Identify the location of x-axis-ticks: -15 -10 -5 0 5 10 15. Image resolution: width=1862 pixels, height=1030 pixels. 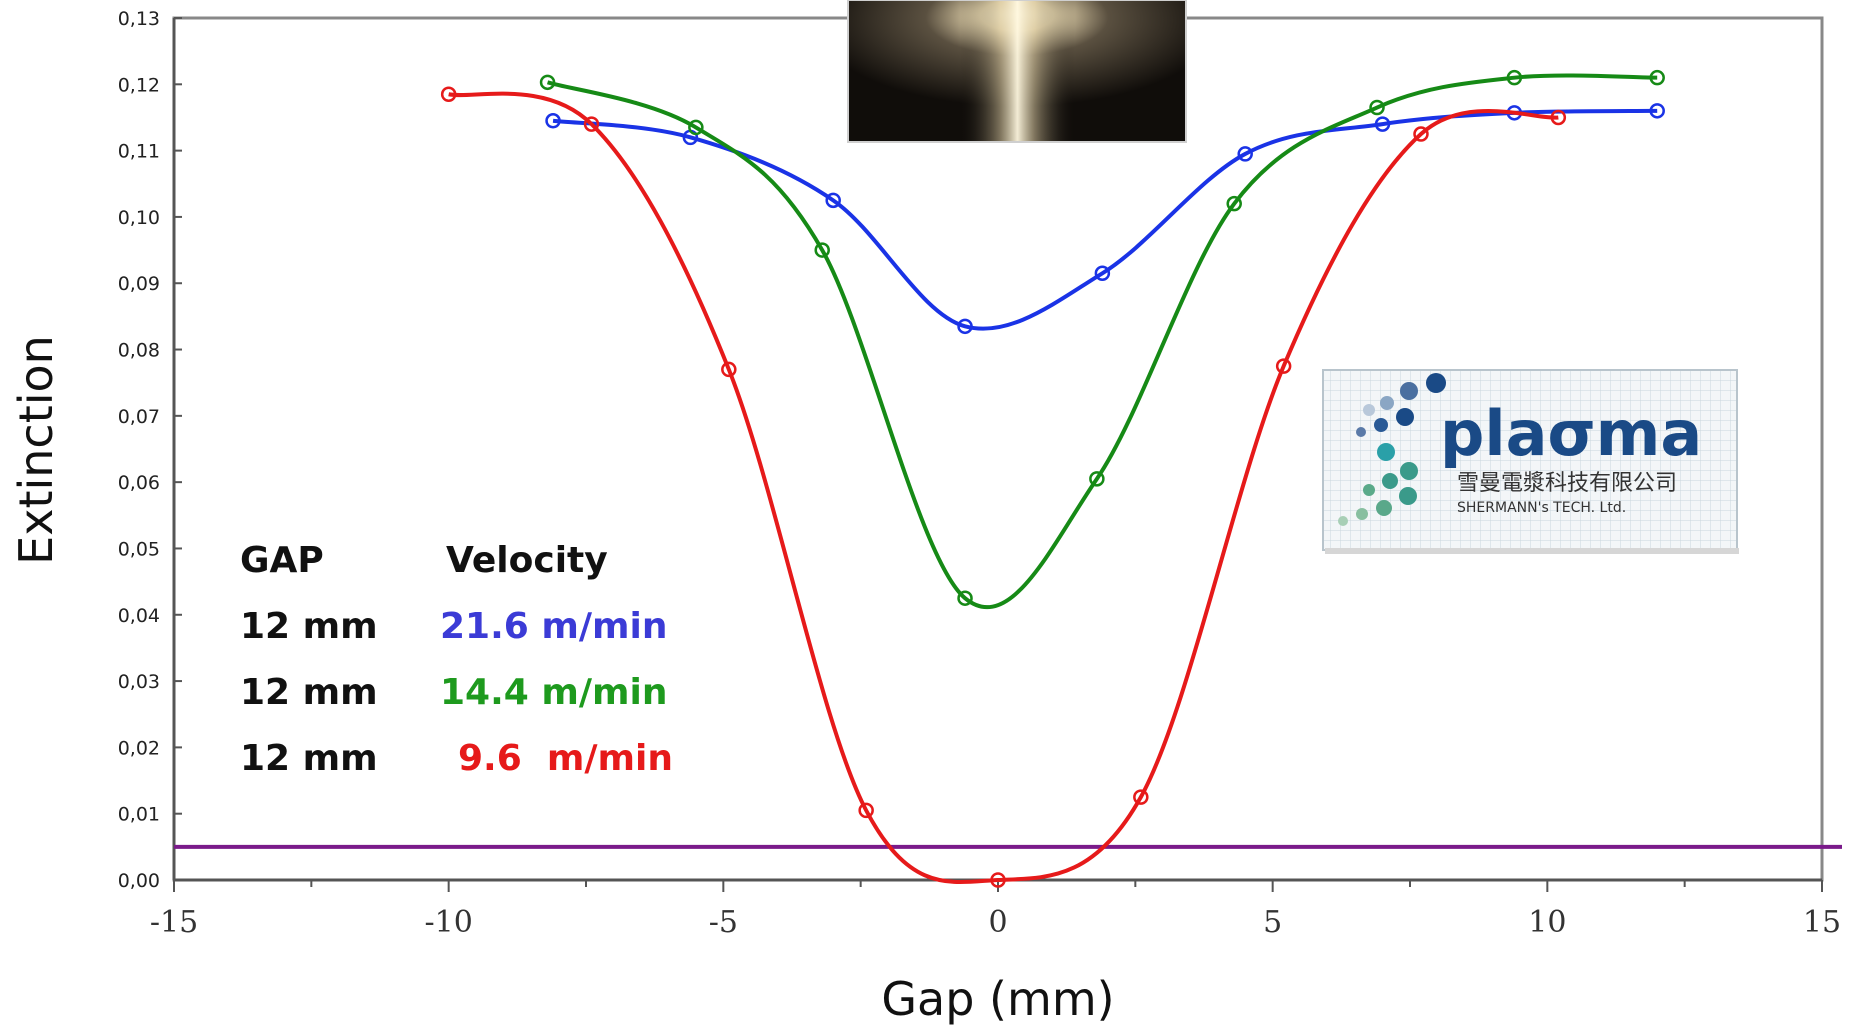
(995, 910).